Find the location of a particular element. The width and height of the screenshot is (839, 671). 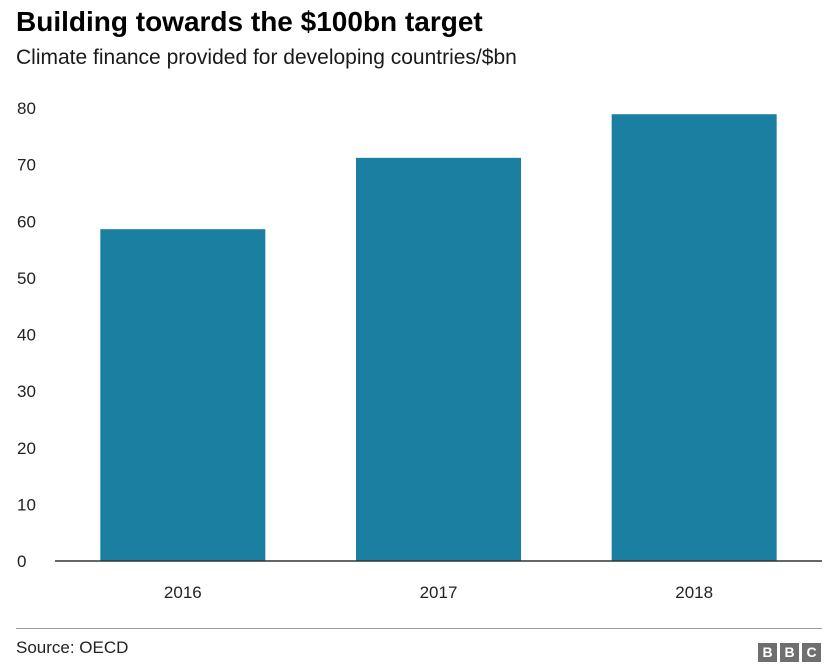

bbc-logo: B B C is located at coordinates (789, 652).